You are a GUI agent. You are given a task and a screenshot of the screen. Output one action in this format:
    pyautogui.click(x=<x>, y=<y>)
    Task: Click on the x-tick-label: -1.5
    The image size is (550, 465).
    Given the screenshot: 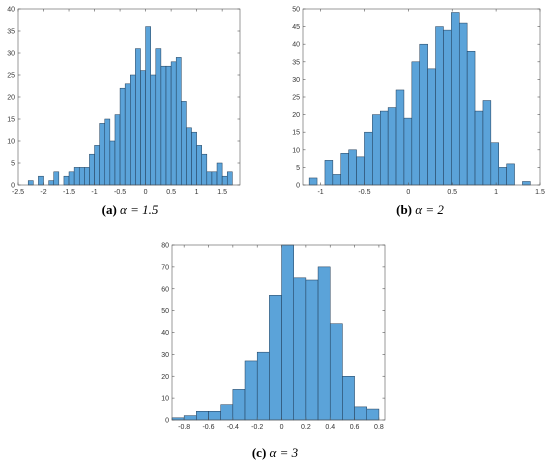 What is the action you would take?
    pyautogui.click(x=69, y=192)
    